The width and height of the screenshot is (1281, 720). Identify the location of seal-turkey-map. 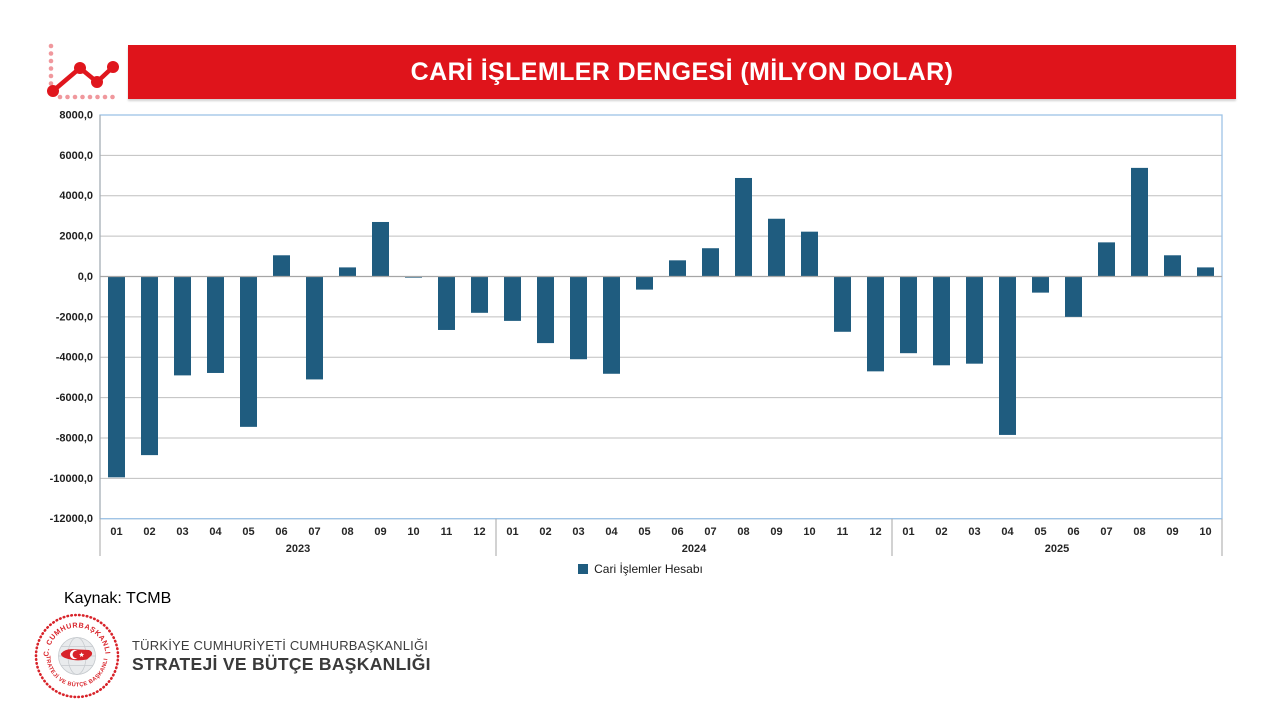
(76, 655).